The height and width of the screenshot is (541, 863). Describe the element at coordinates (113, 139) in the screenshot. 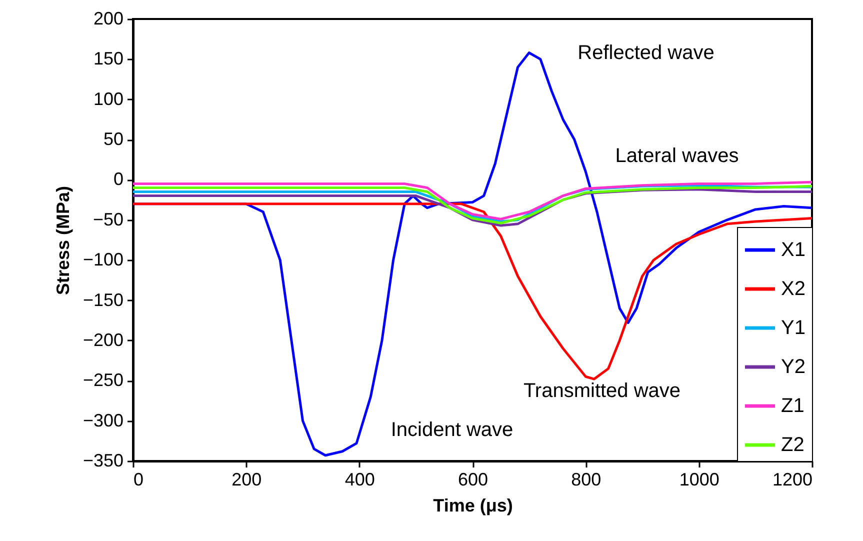

I see `y-tick-label: 50` at that location.